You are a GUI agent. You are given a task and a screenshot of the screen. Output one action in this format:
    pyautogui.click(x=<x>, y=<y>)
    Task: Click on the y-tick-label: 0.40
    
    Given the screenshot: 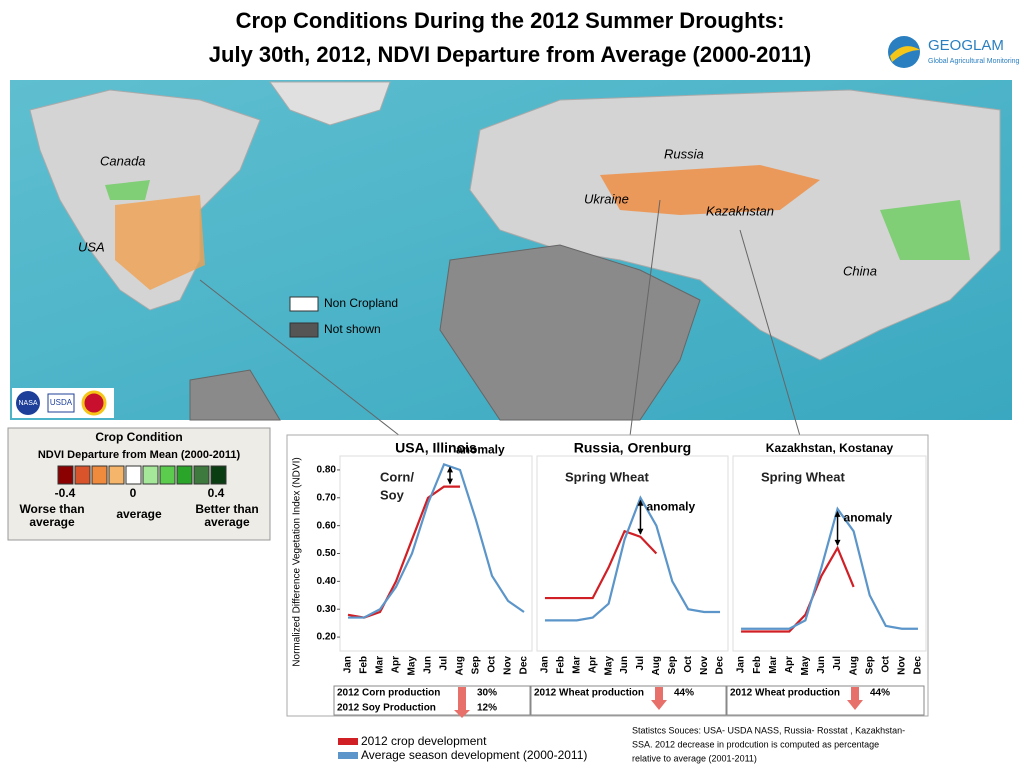 What is the action you would take?
    pyautogui.click(x=327, y=581)
    